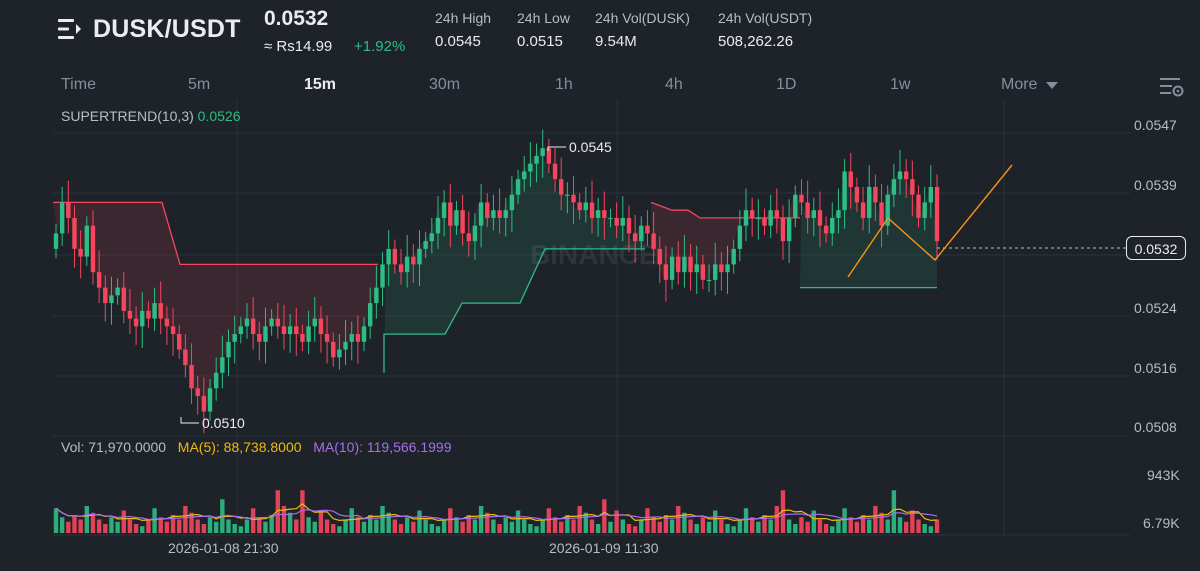  I want to click on ma10-value: MA(10): 119,566.1999, so click(382, 447).